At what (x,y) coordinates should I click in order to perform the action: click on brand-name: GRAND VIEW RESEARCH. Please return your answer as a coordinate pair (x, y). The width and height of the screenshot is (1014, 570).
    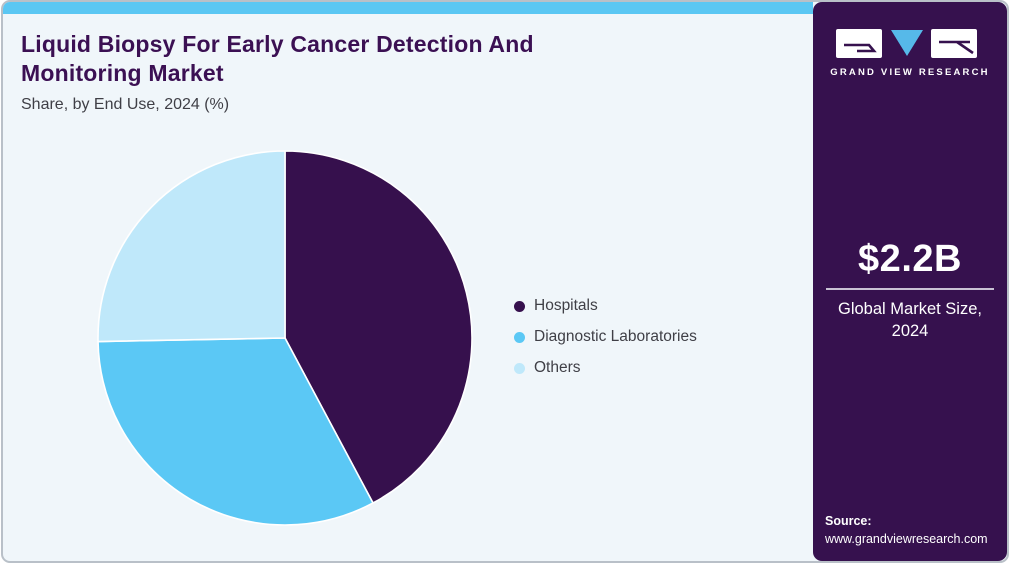
    Looking at the image, I should click on (910, 72).